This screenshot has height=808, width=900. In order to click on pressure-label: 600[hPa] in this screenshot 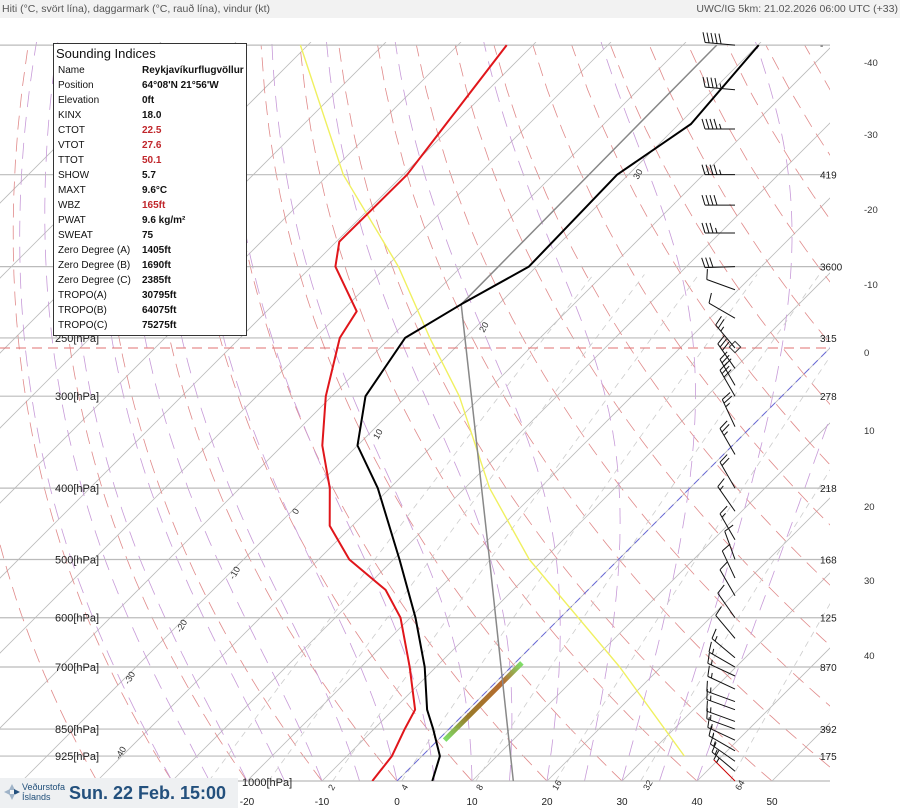, I will do `click(77, 619)`.